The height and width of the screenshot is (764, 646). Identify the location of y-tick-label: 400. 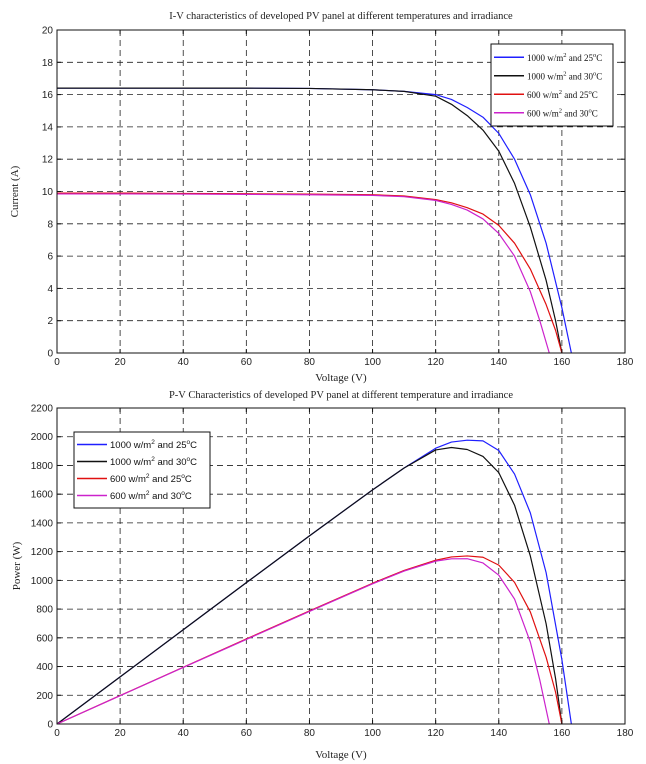
(44, 667).